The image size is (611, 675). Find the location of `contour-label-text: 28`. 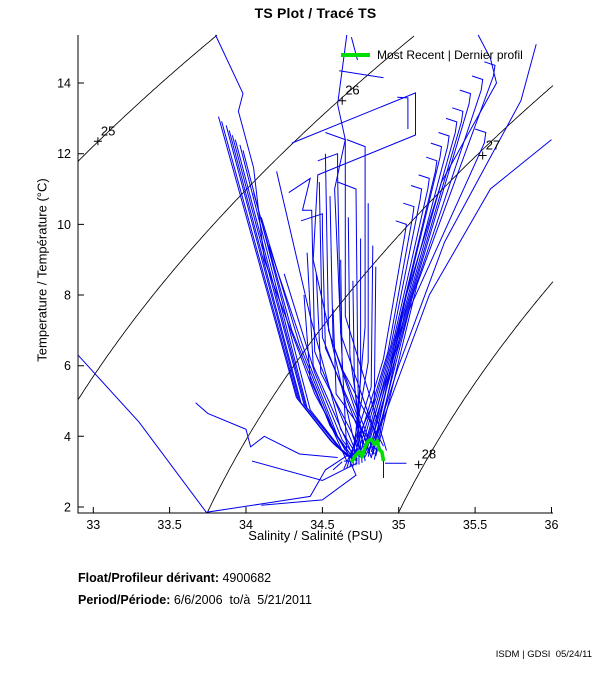

contour-label-text: 28 is located at coordinates (429, 454).